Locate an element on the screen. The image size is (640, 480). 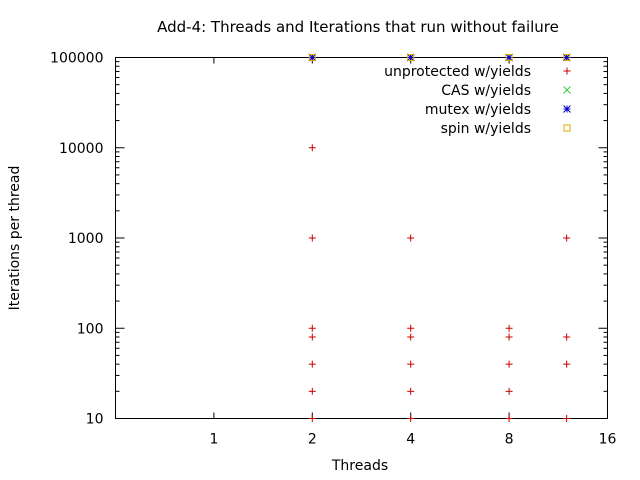
legend-label: mutex w/yields is located at coordinates (478, 110).